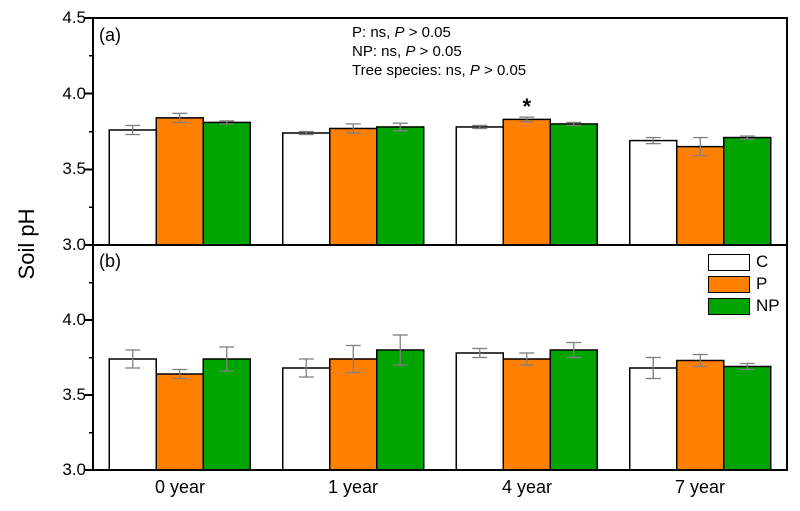  Describe the element at coordinates (729, 284) in the screenshot. I see `legend-swatch-p` at that location.